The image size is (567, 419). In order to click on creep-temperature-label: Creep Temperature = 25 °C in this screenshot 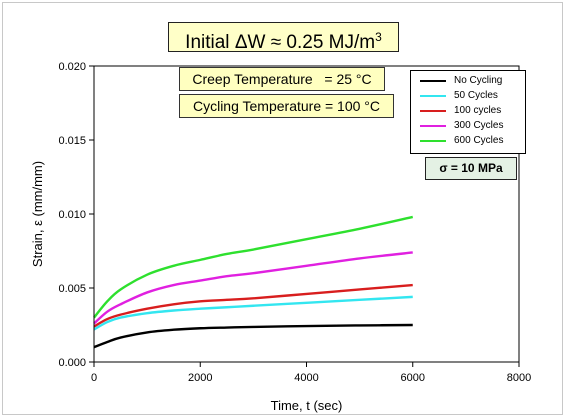, I will do `click(282, 79)`.